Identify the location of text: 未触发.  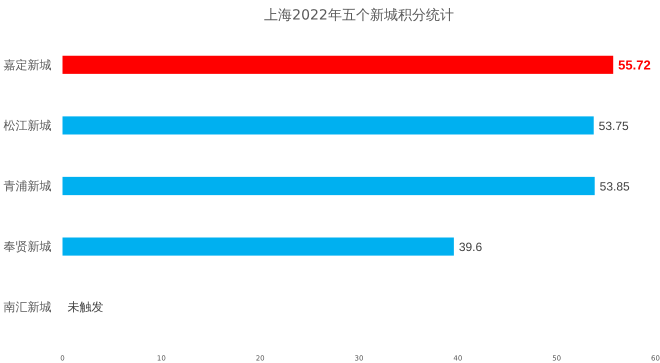
(85, 307).